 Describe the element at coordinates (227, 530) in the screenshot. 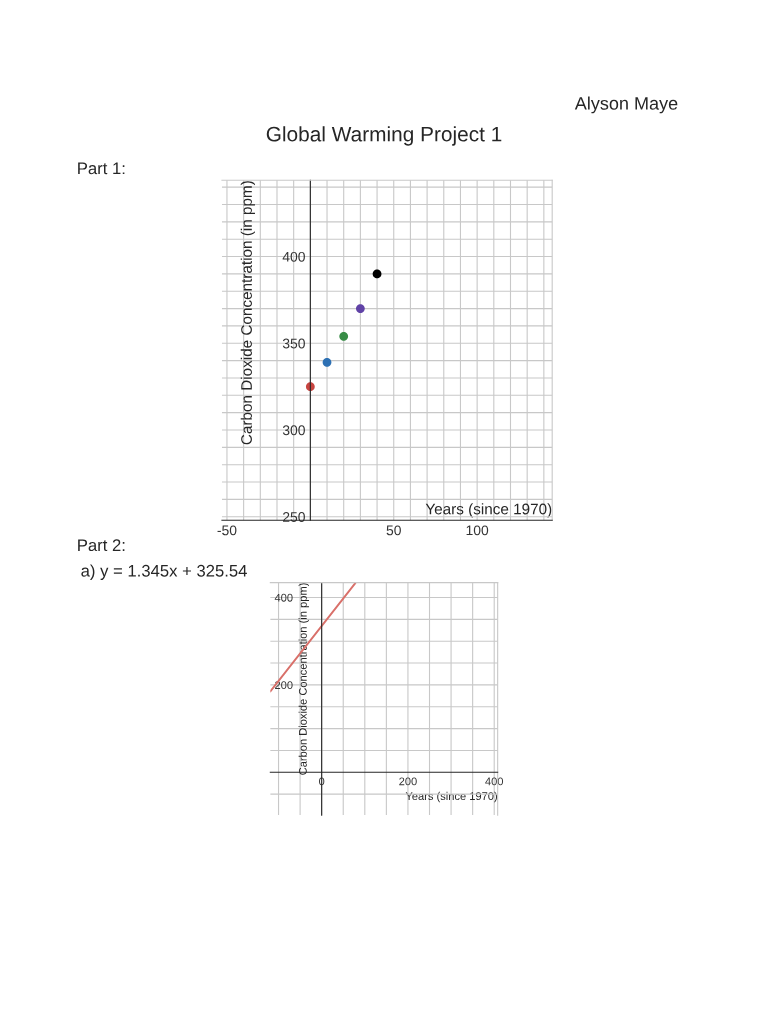

I see `x-tick-label: -50` at that location.